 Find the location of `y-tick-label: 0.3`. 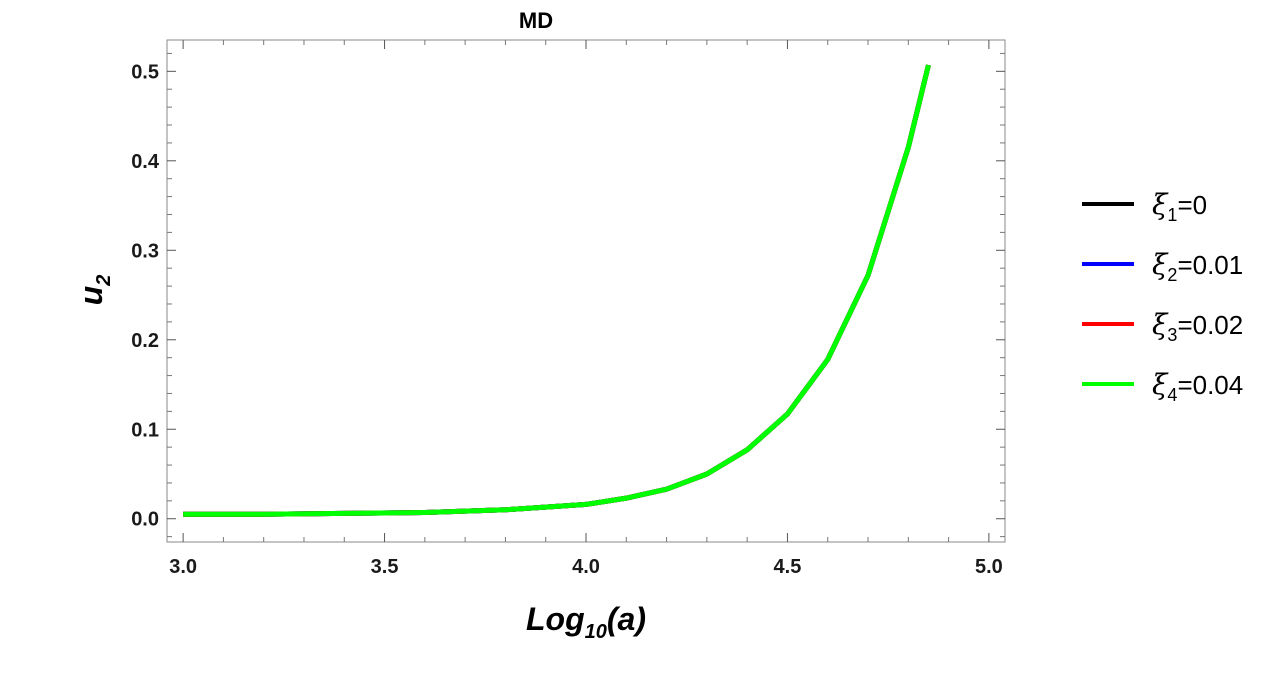

y-tick-label: 0.3 is located at coordinates (145, 251).